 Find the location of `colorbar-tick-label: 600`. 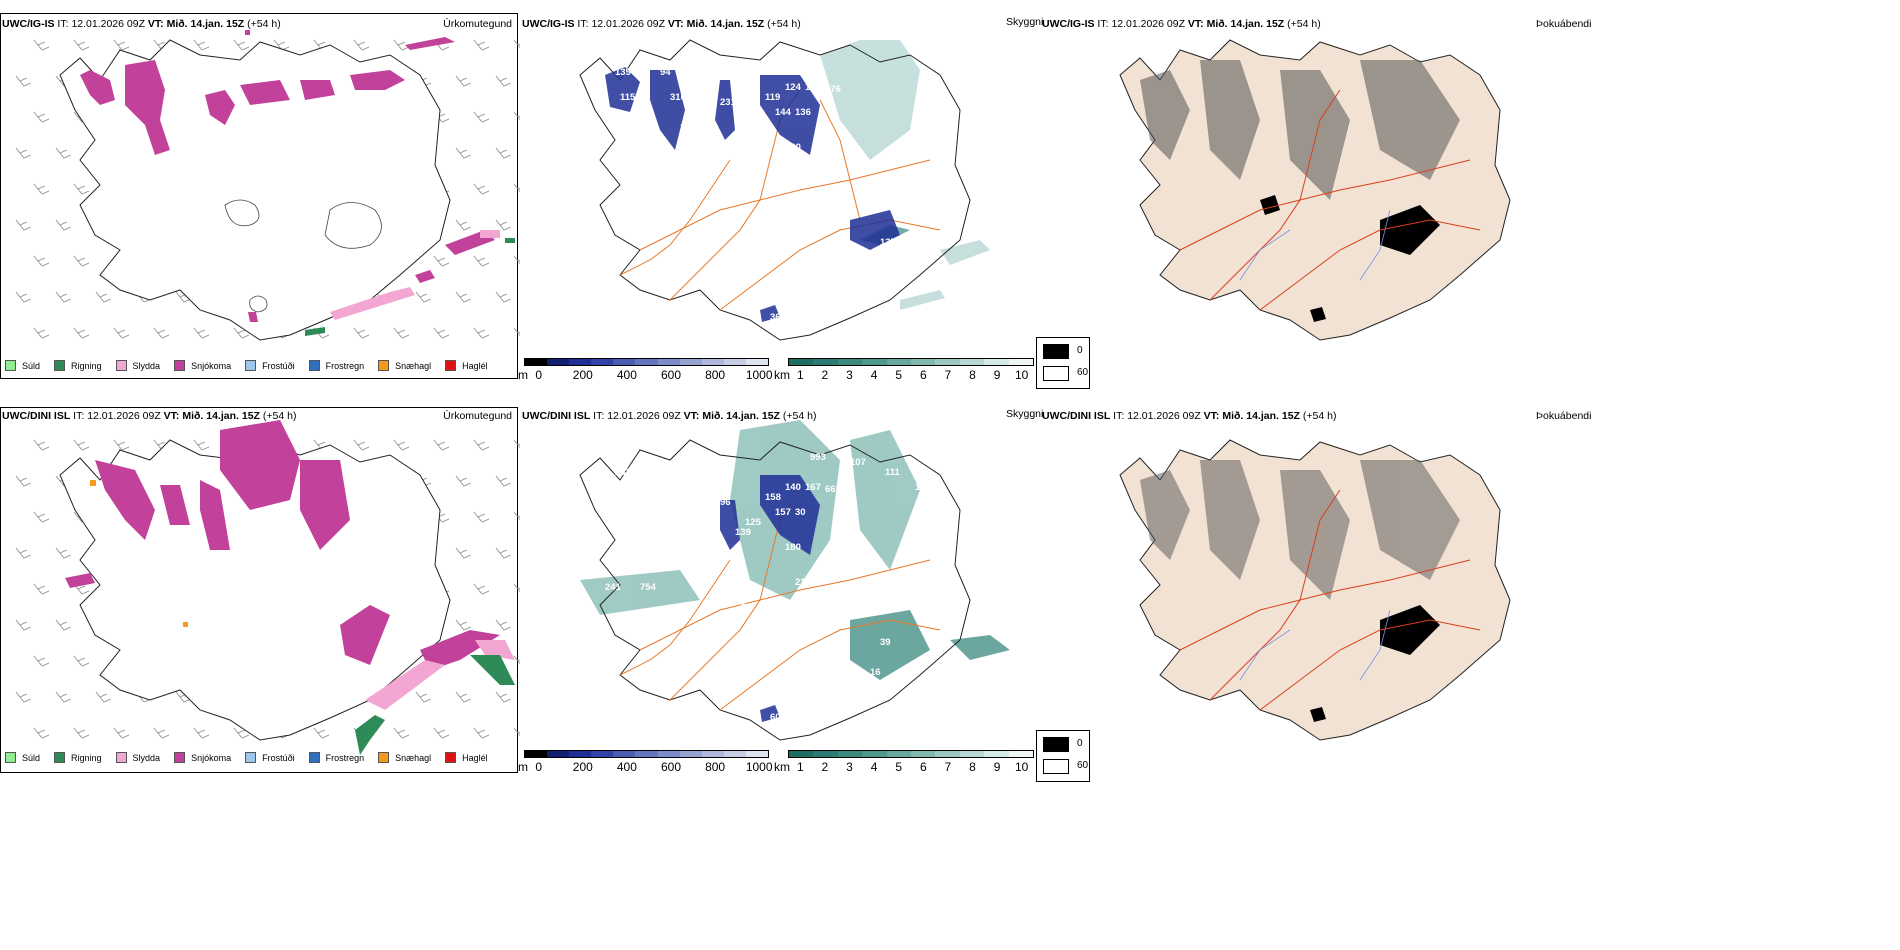

colorbar-tick-label: 600 is located at coordinates (671, 375).